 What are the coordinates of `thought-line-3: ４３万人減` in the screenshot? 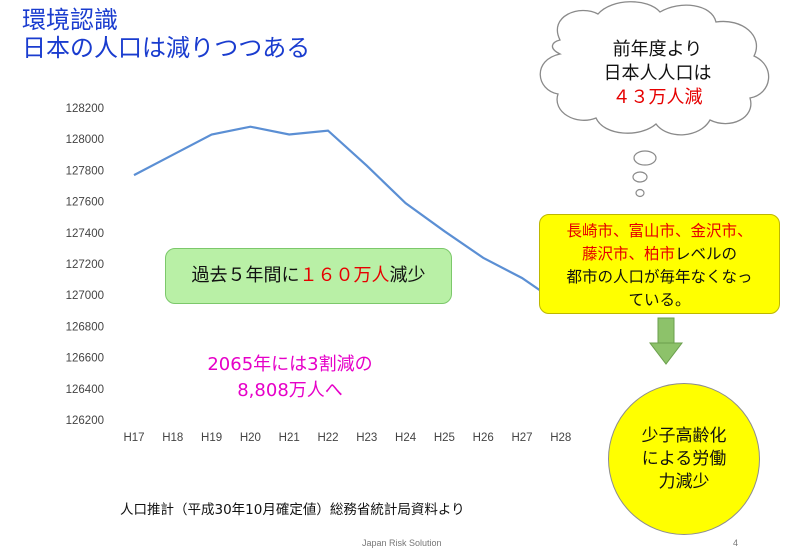 It's located at (657, 97).